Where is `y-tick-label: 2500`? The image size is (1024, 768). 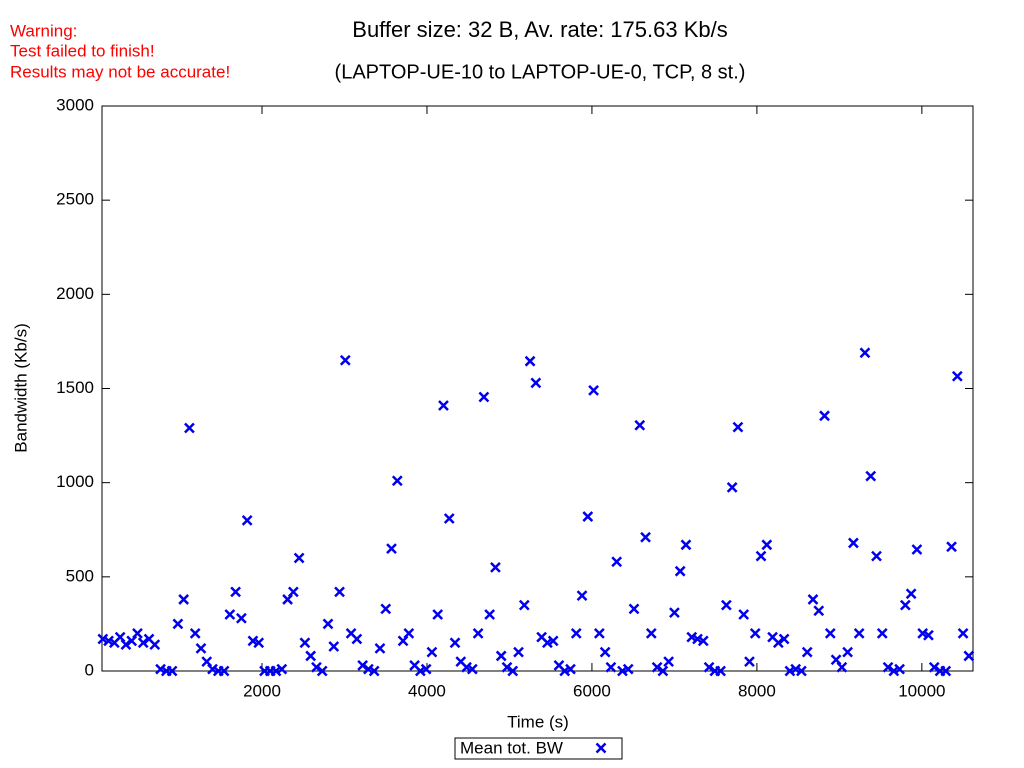
y-tick-label: 2500 is located at coordinates (75, 199).